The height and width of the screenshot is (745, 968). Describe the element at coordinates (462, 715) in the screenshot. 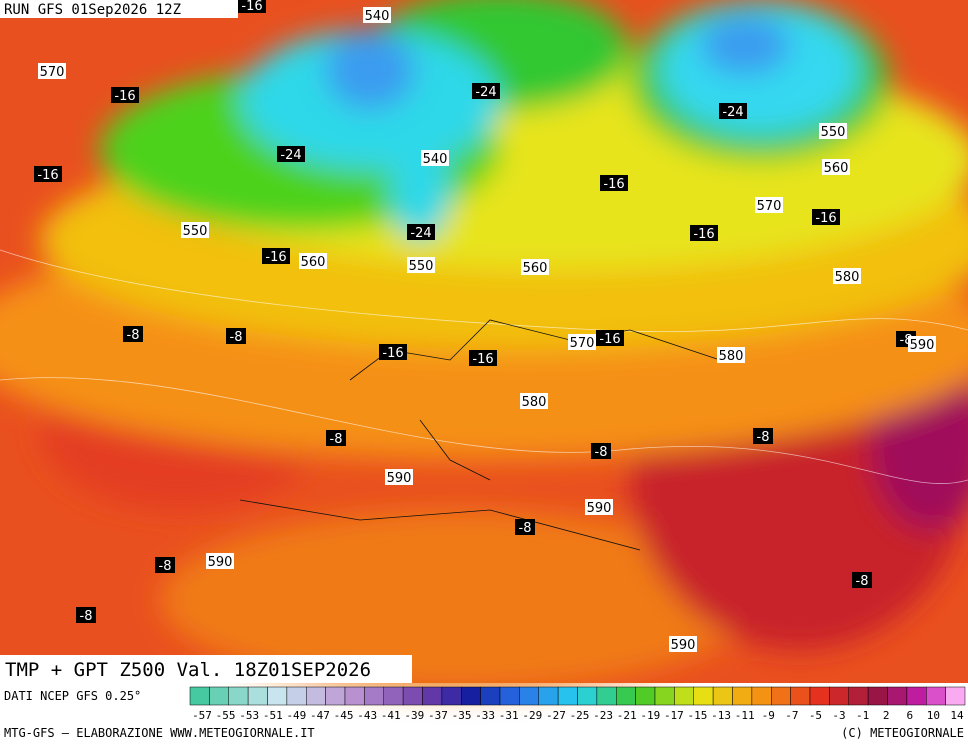

I see `legend-label: -35` at that location.